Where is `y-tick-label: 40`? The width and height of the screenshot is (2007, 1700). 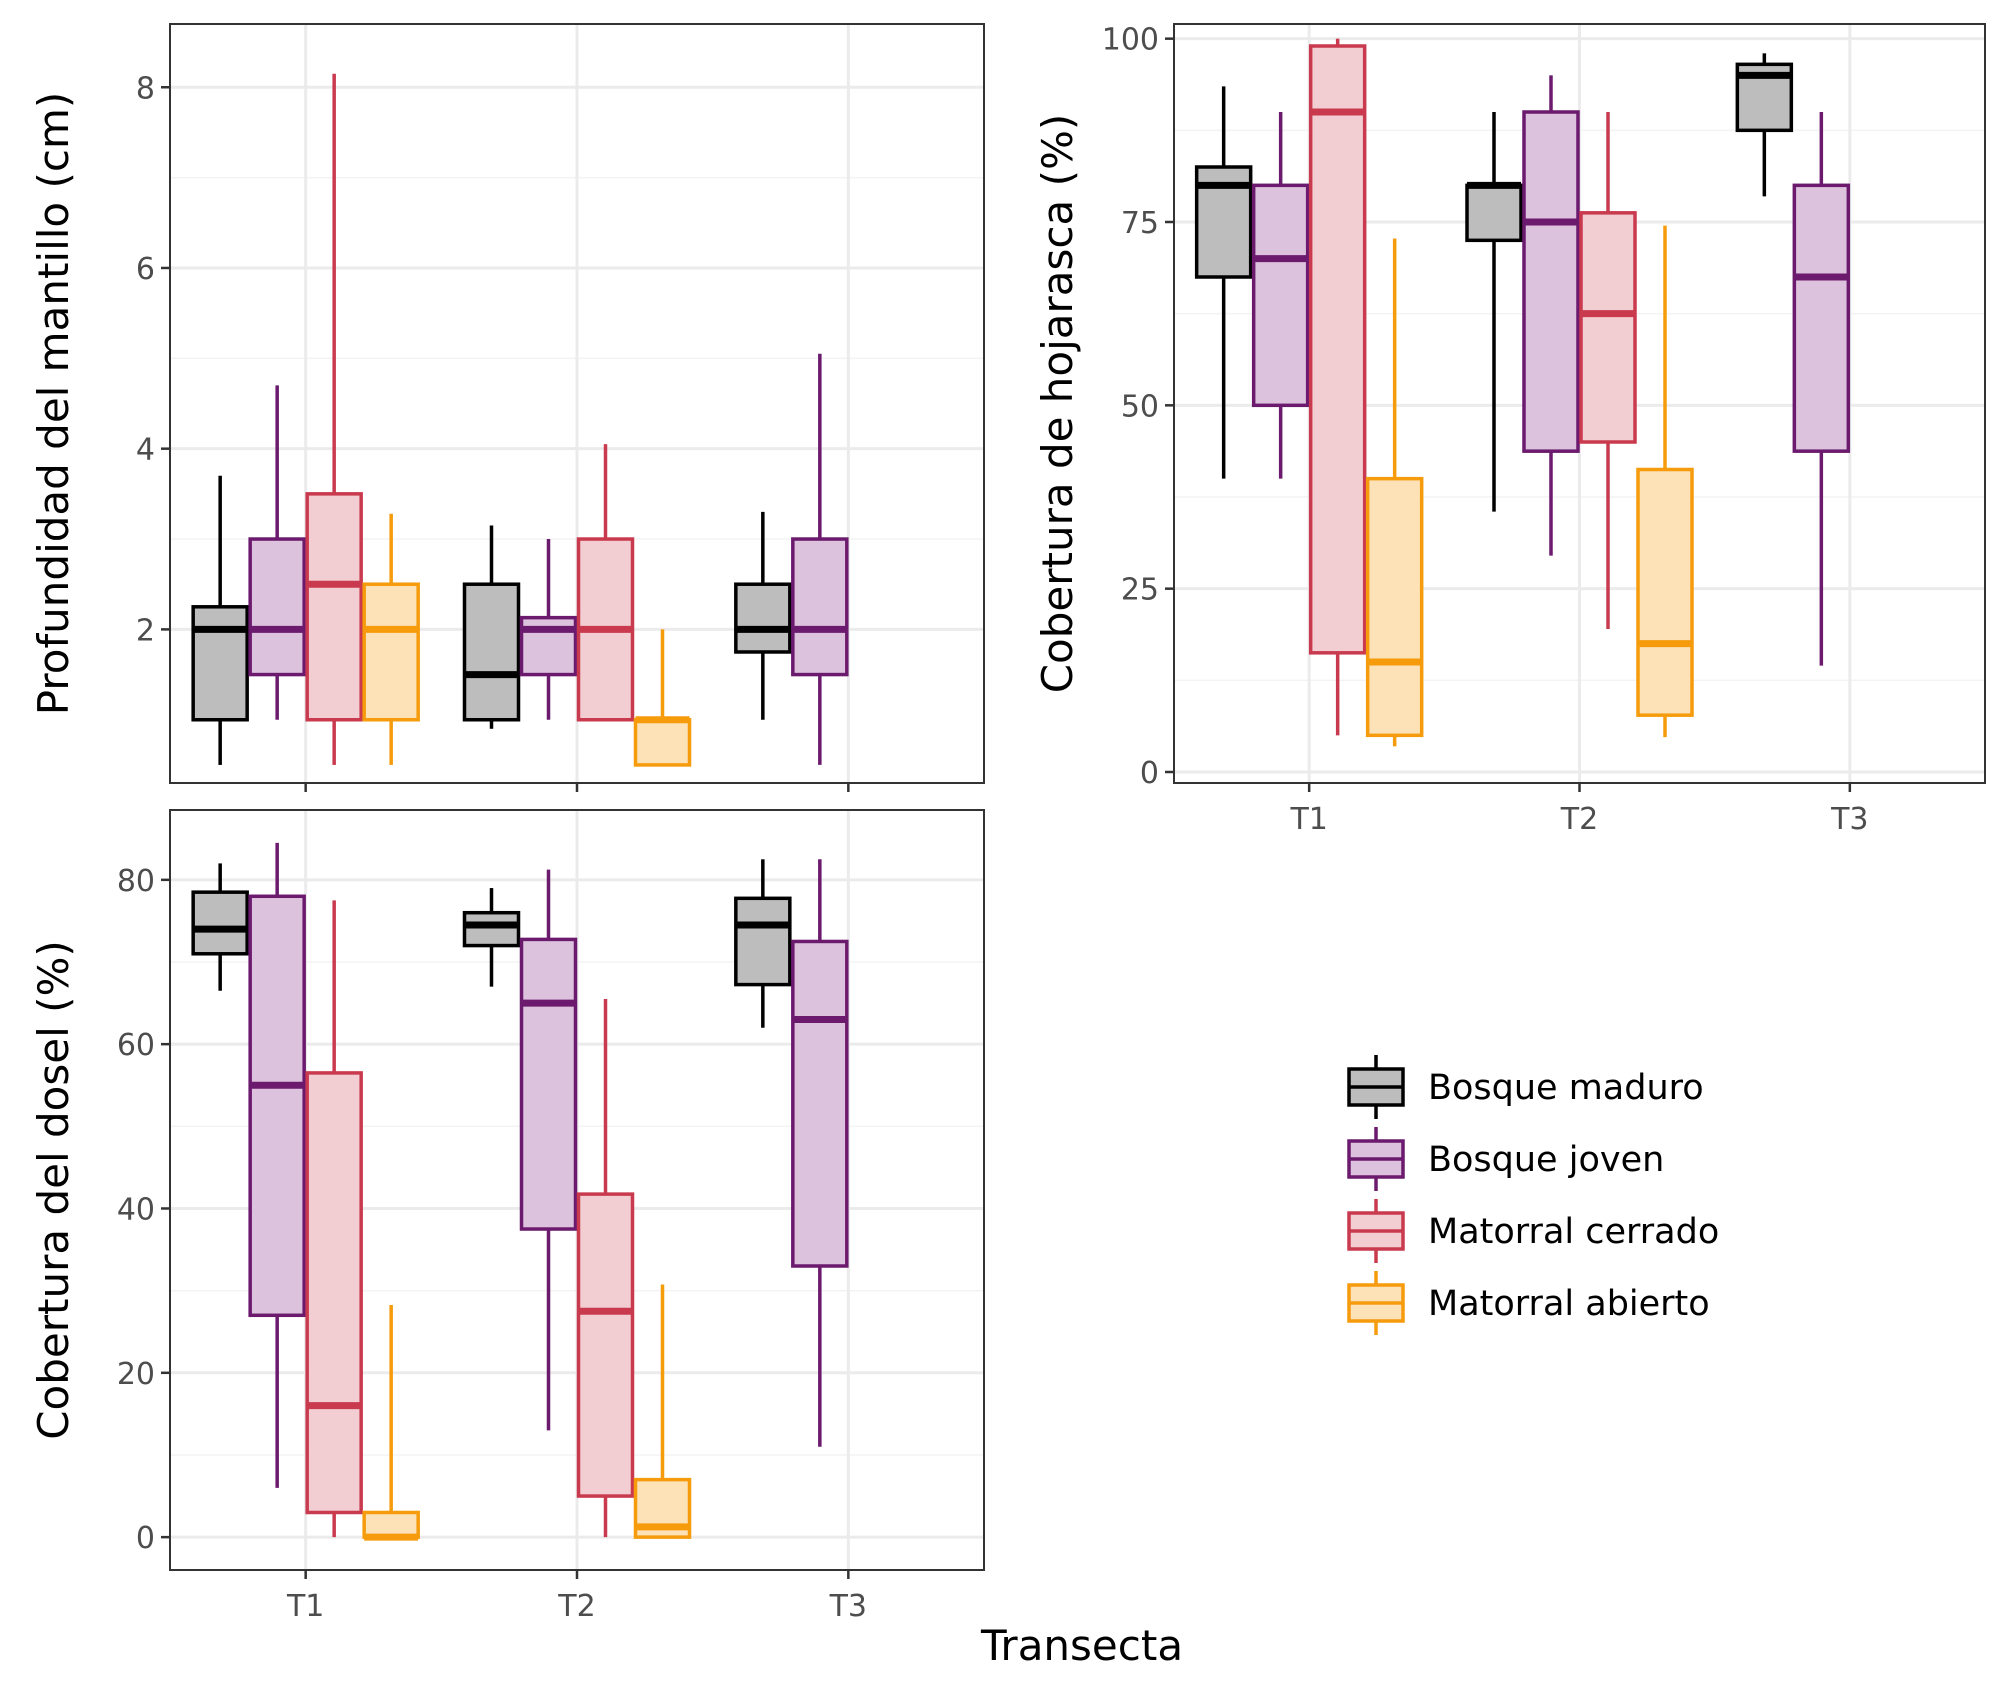
y-tick-label: 40 is located at coordinates (136, 1209).